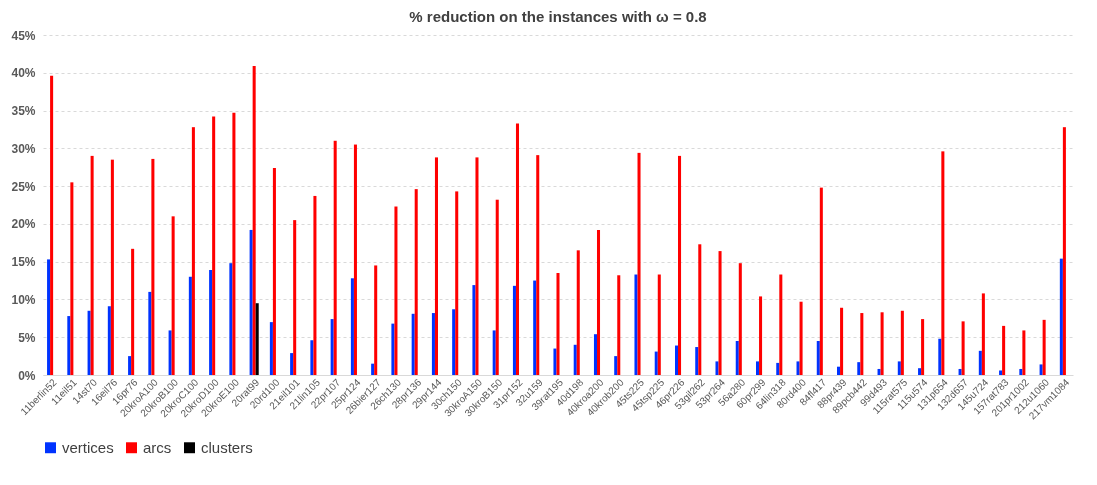 The height and width of the screenshot is (485, 1097). Describe the element at coordinates (227, 447) in the screenshot. I see `legend-label: clusters` at that location.